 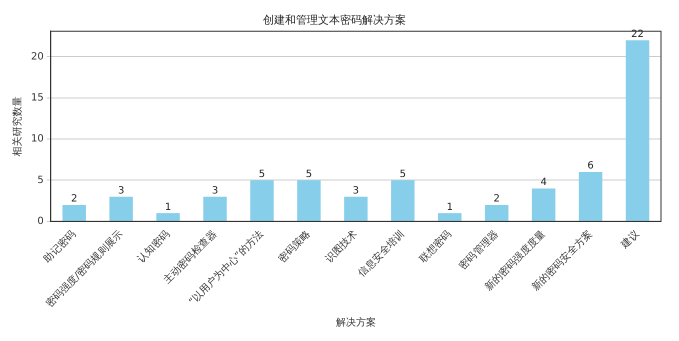 What do you see at coordinates (294, 246) in the screenshot?
I see `x-tick-label: 密码策略` at bounding box center [294, 246].